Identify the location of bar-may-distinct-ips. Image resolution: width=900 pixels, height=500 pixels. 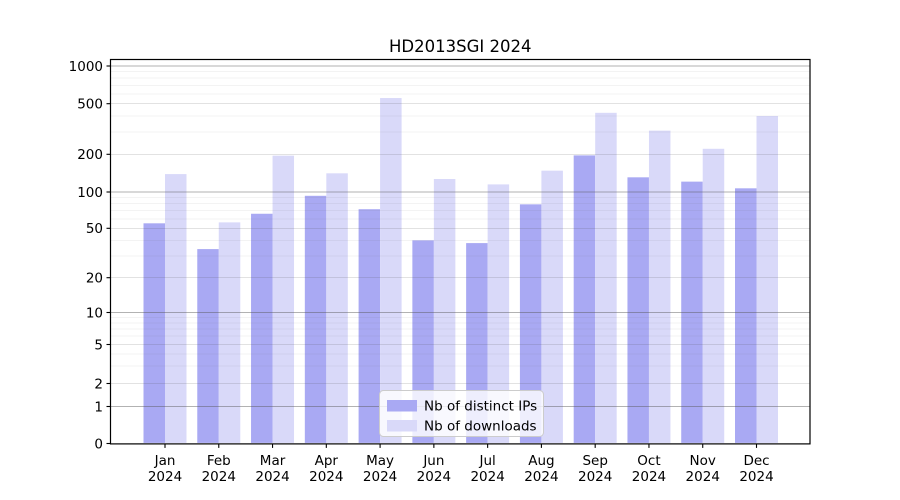
(369, 326).